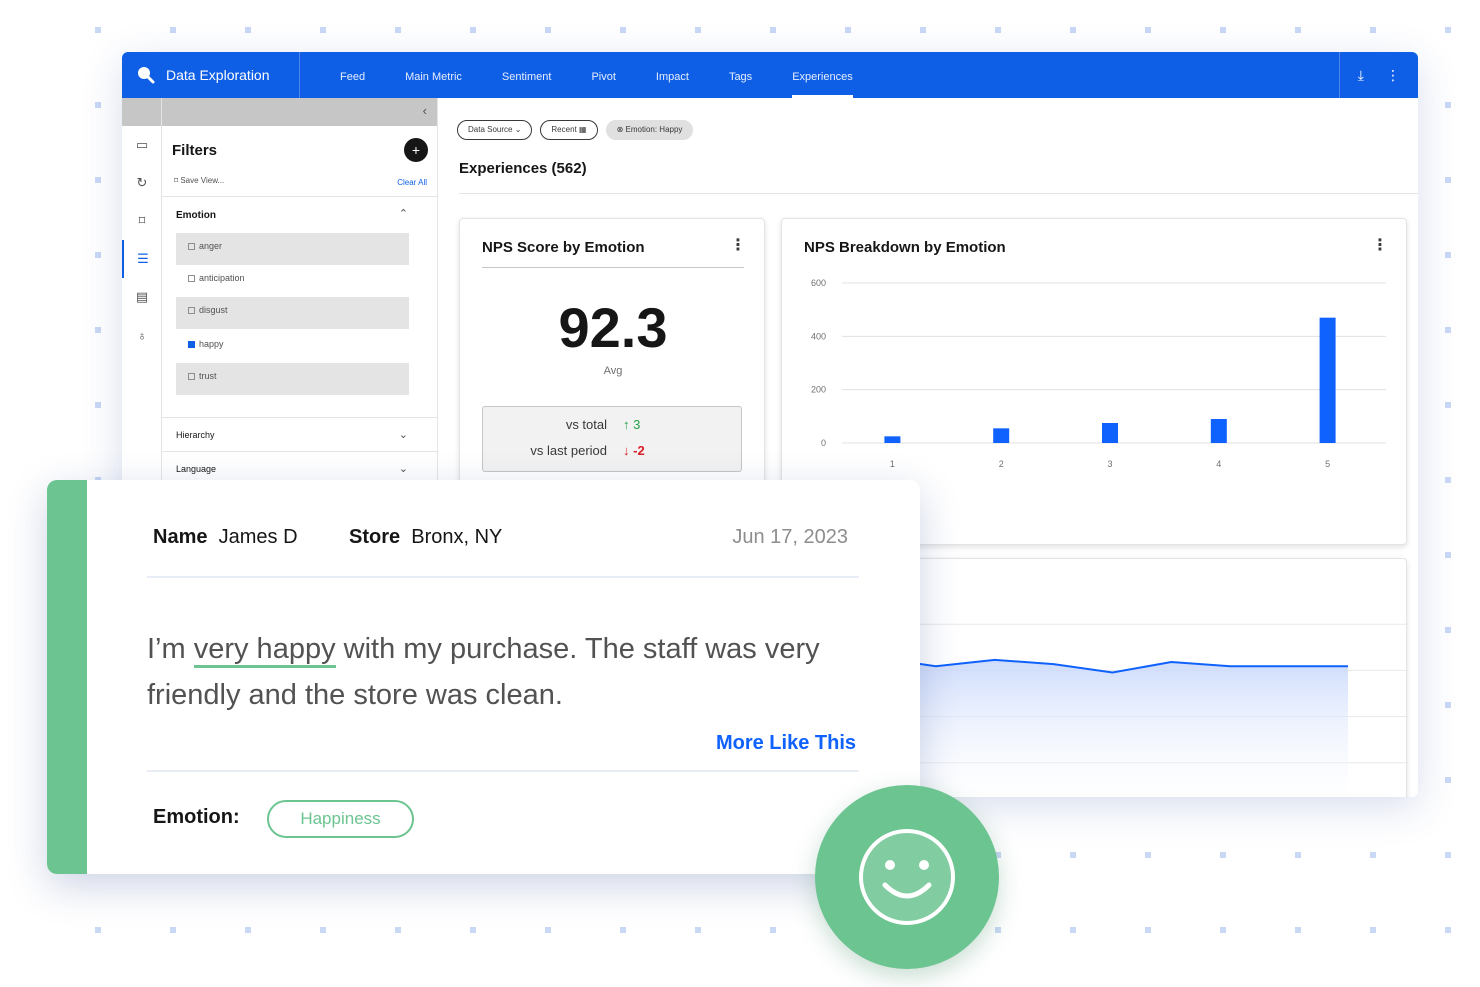 This screenshot has width=1480, height=987. Describe the element at coordinates (292, 249) in the screenshot. I see `filter-option-anger: anger` at that location.